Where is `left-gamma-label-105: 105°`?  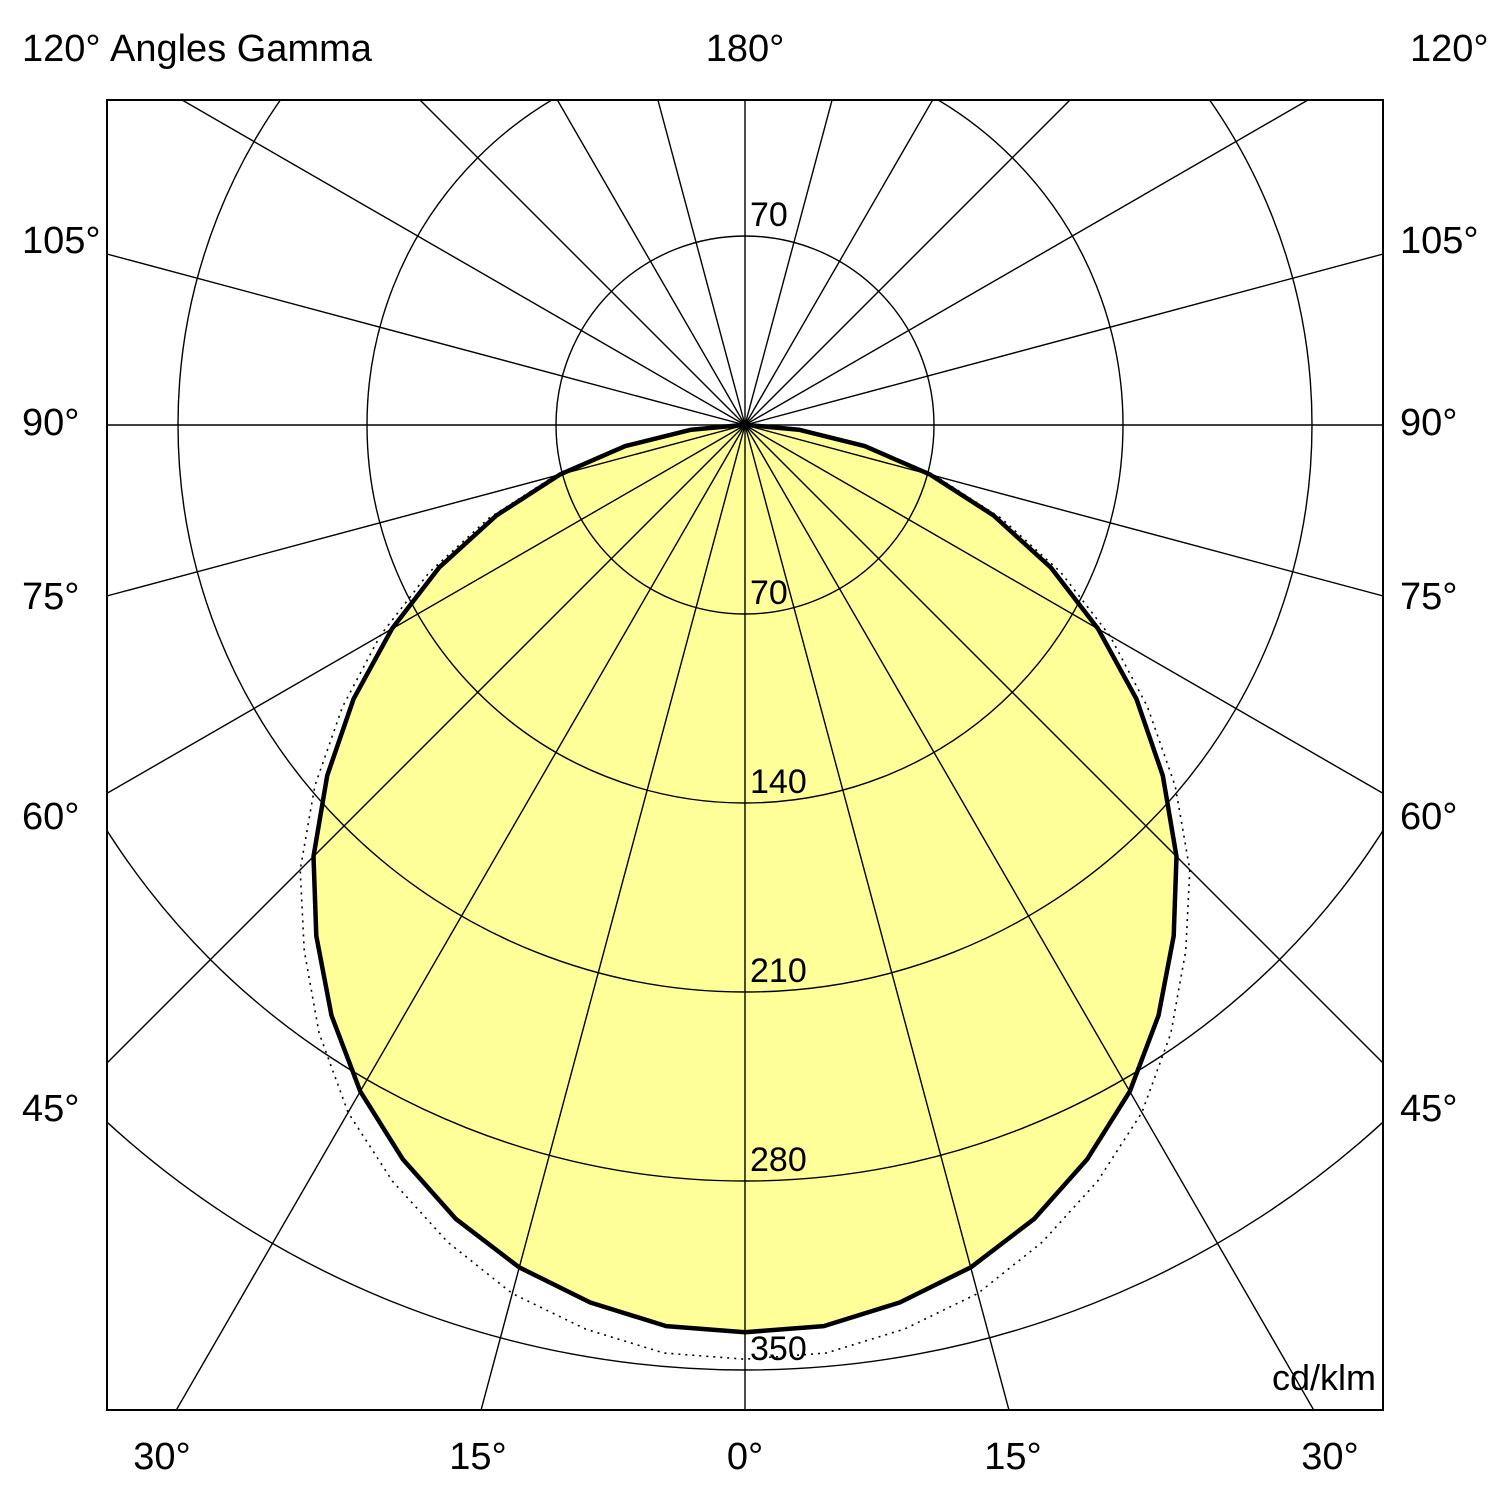 left-gamma-label-105: 105° is located at coordinates (61, 241).